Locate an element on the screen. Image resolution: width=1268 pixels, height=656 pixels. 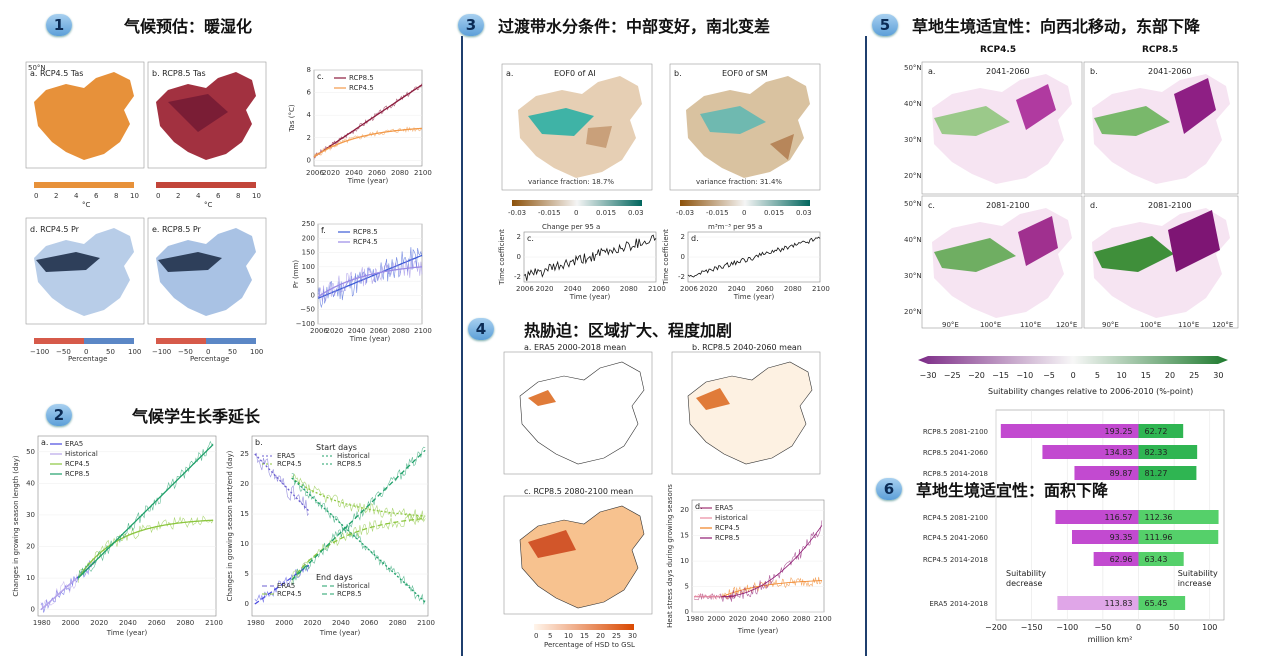
section-3-title: 过渡带水分条件：中部变好，南北变差 is located at coordinates (634, 26).